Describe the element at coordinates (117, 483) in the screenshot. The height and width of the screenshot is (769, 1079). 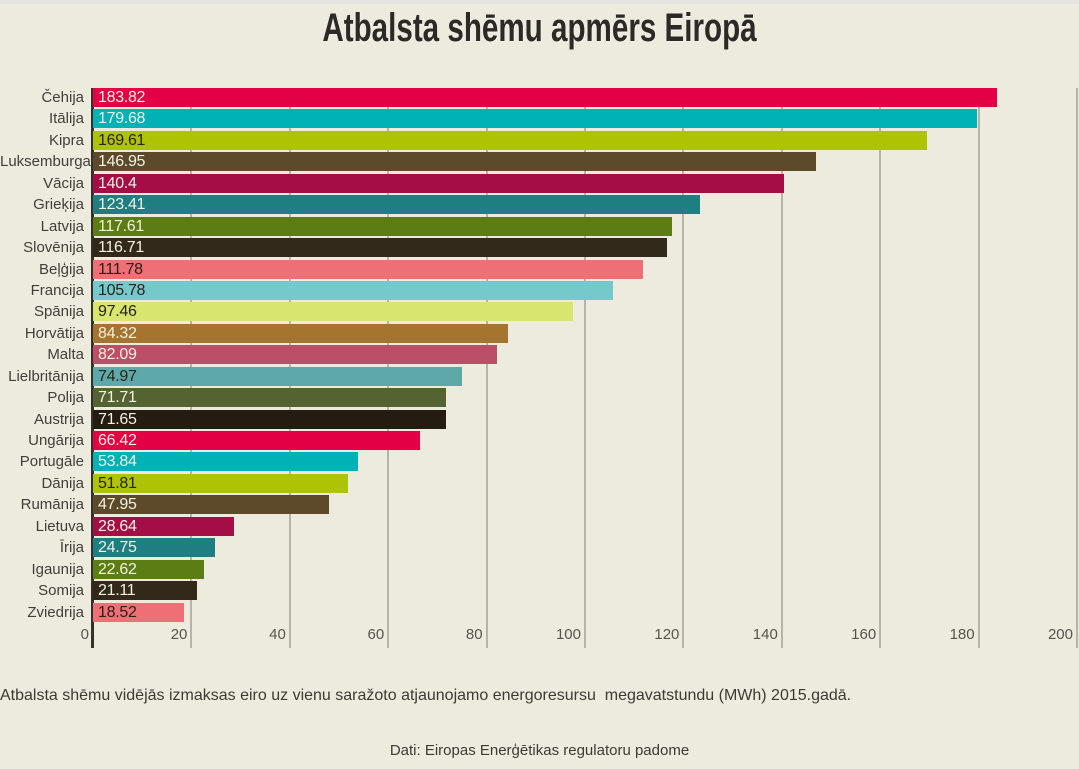
I see `bar-value-label: 51.81` at that location.